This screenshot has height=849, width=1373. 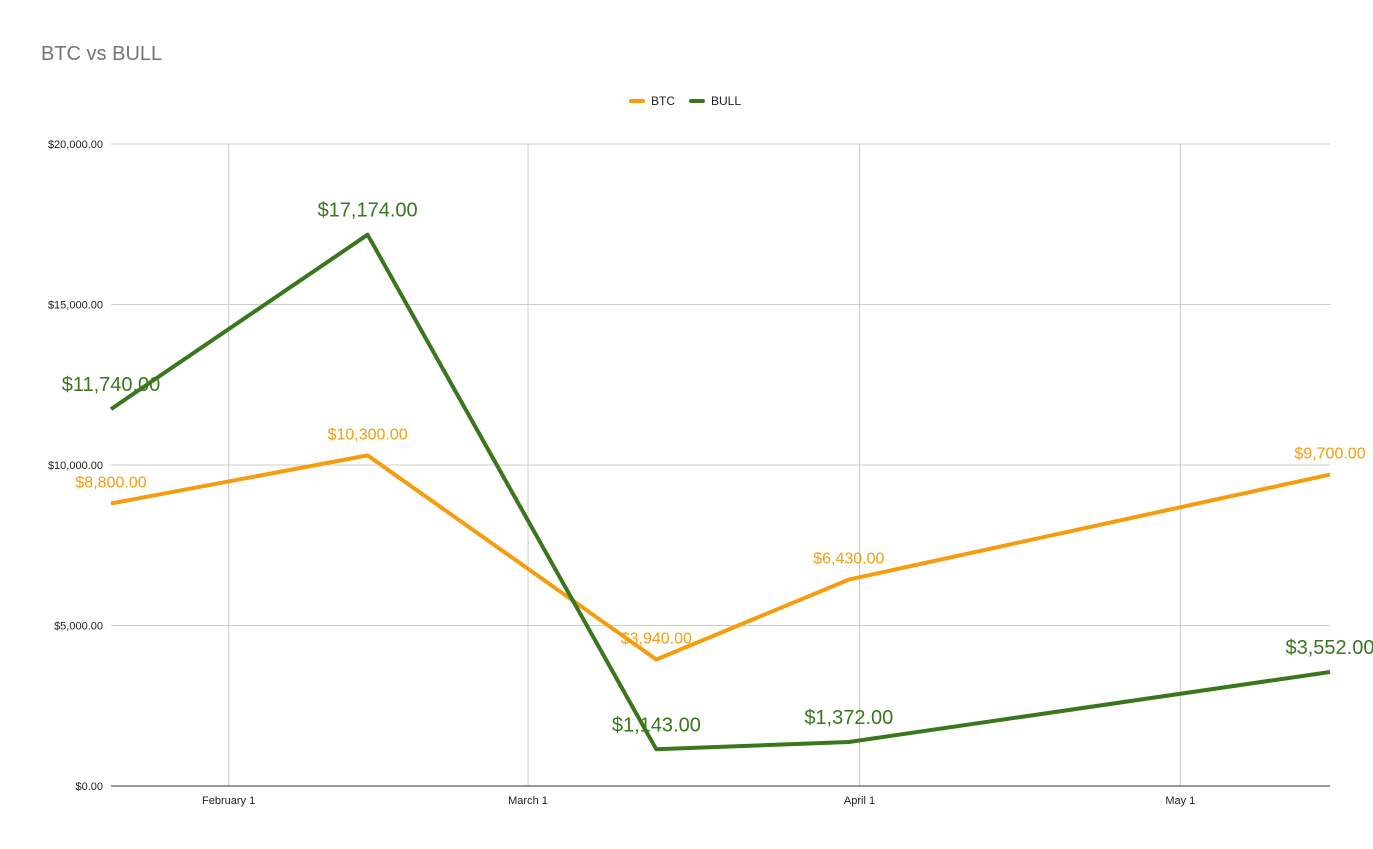 What do you see at coordinates (848, 718) in the screenshot?
I see `data-label-bull: $1,372.00` at bounding box center [848, 718].